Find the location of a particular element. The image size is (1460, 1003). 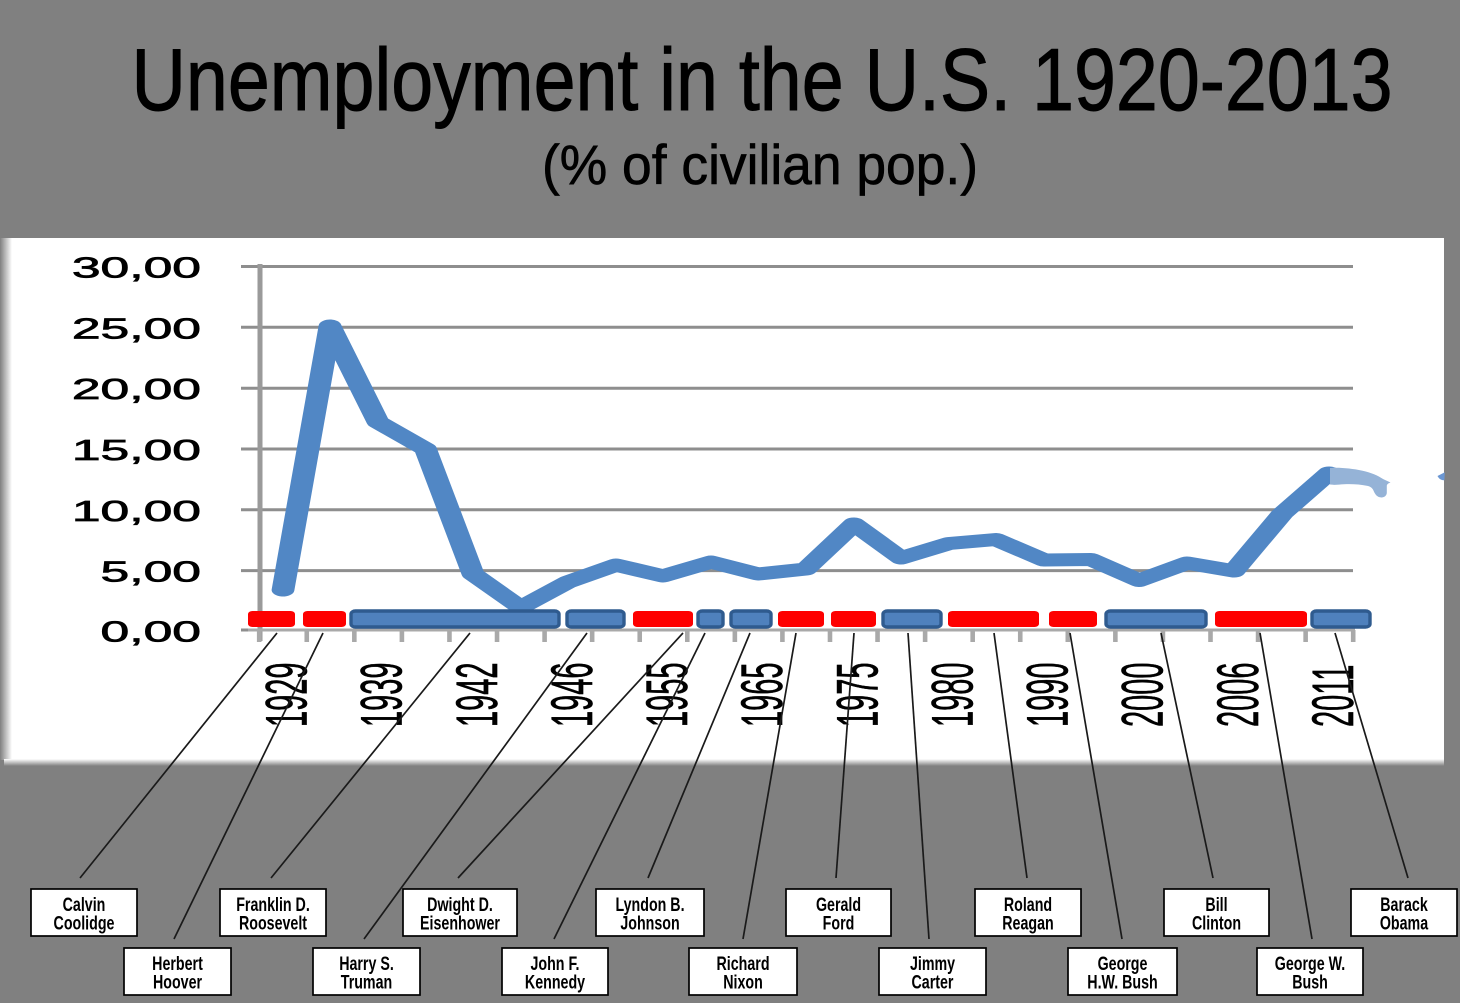

svg-text: Roland is located at coordinates (1028, 904).